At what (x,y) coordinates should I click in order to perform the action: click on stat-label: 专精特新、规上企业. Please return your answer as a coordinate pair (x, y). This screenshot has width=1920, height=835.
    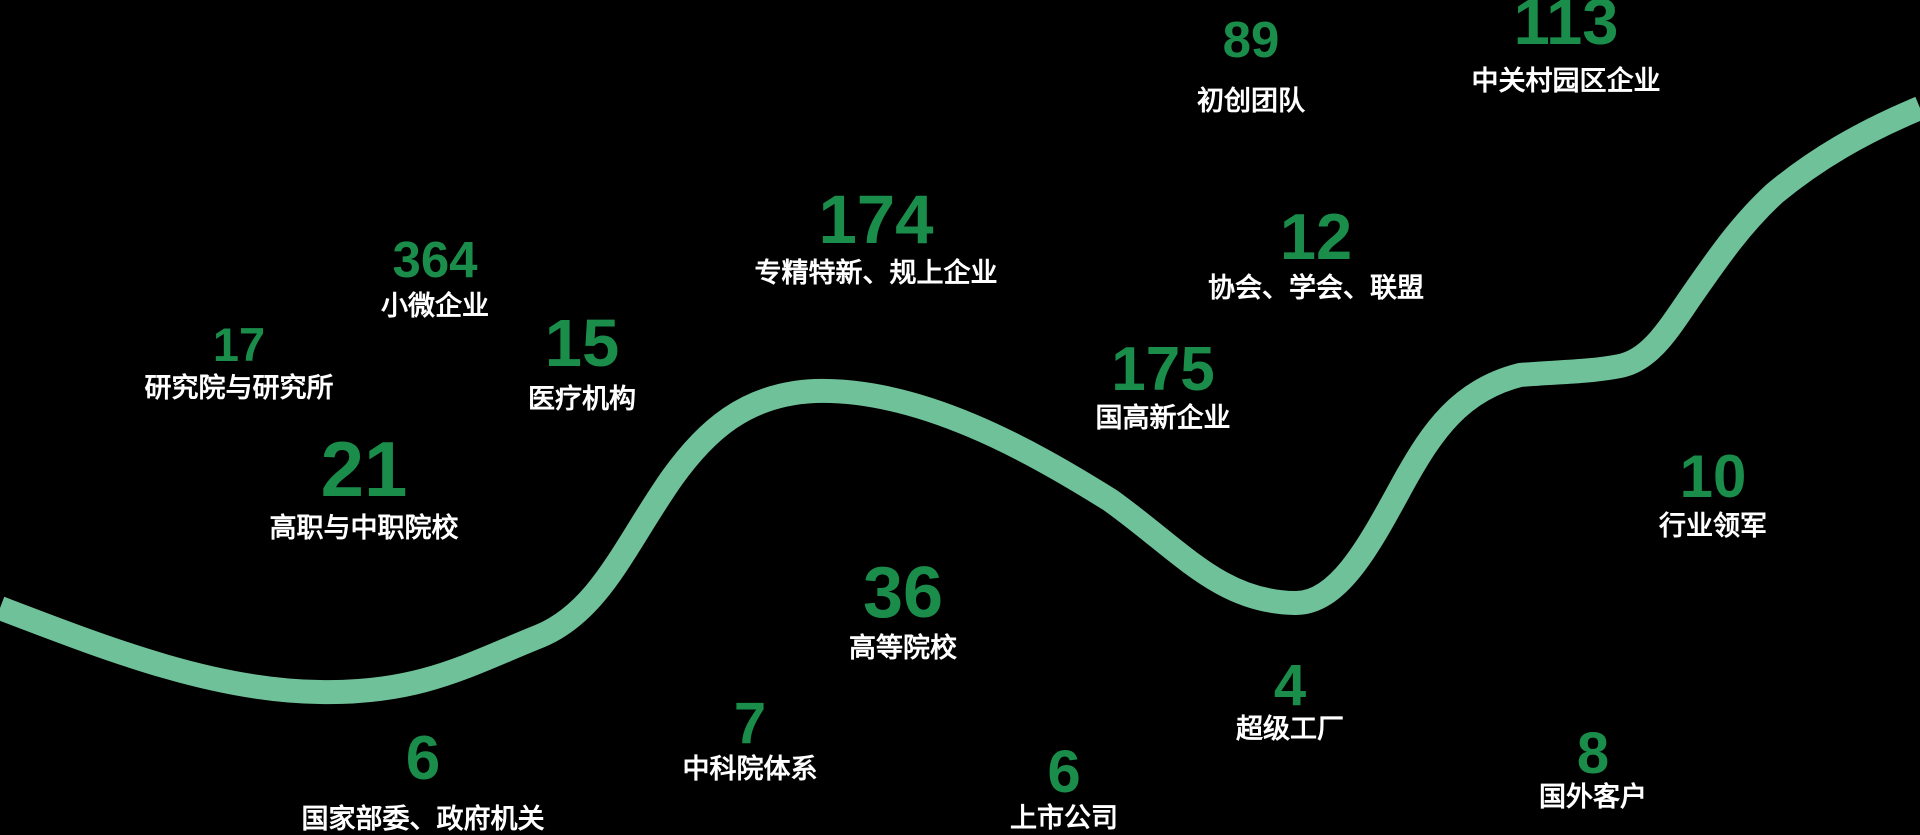
    Looking at the image, I should click on (876, 273).